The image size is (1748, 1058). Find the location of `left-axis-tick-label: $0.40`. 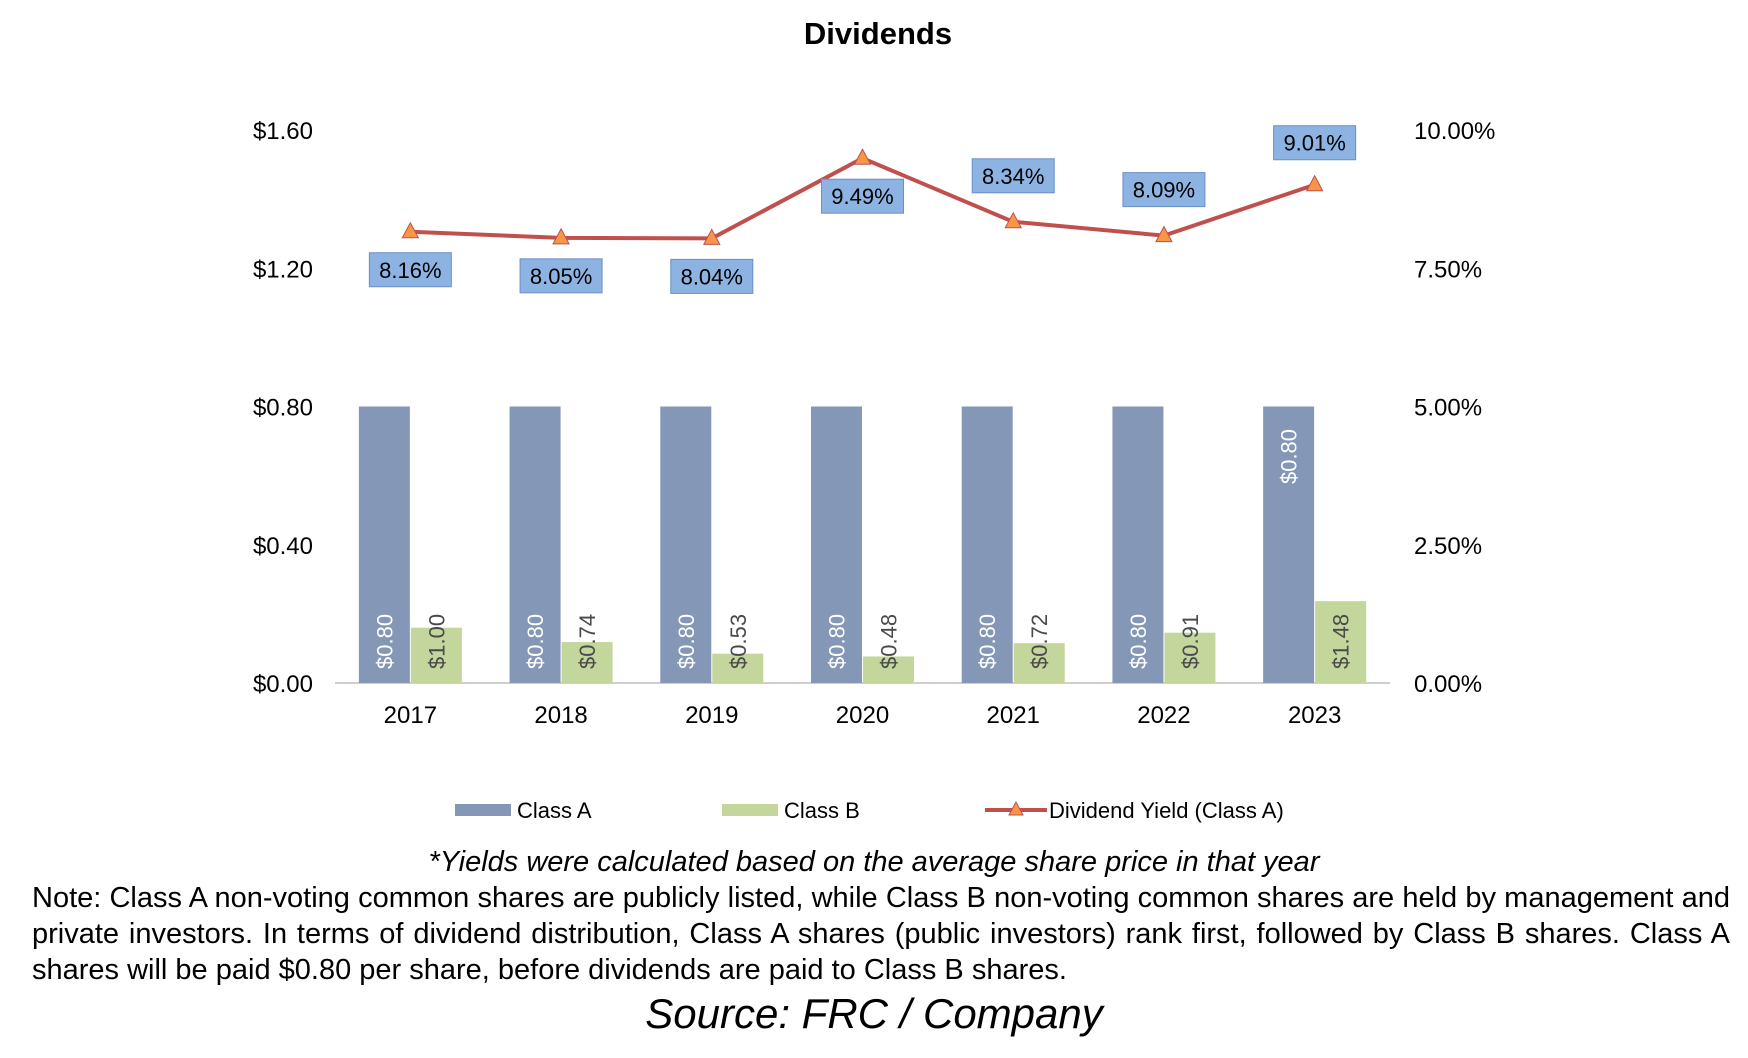

left-axis-tick-label: $0.40 is located at coordinates (283, 546).